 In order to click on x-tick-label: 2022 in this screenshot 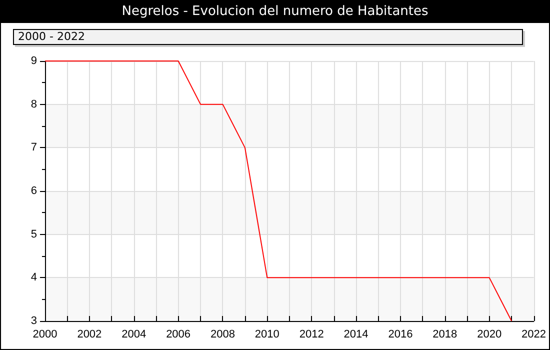, I will do `click(534, 334)`.